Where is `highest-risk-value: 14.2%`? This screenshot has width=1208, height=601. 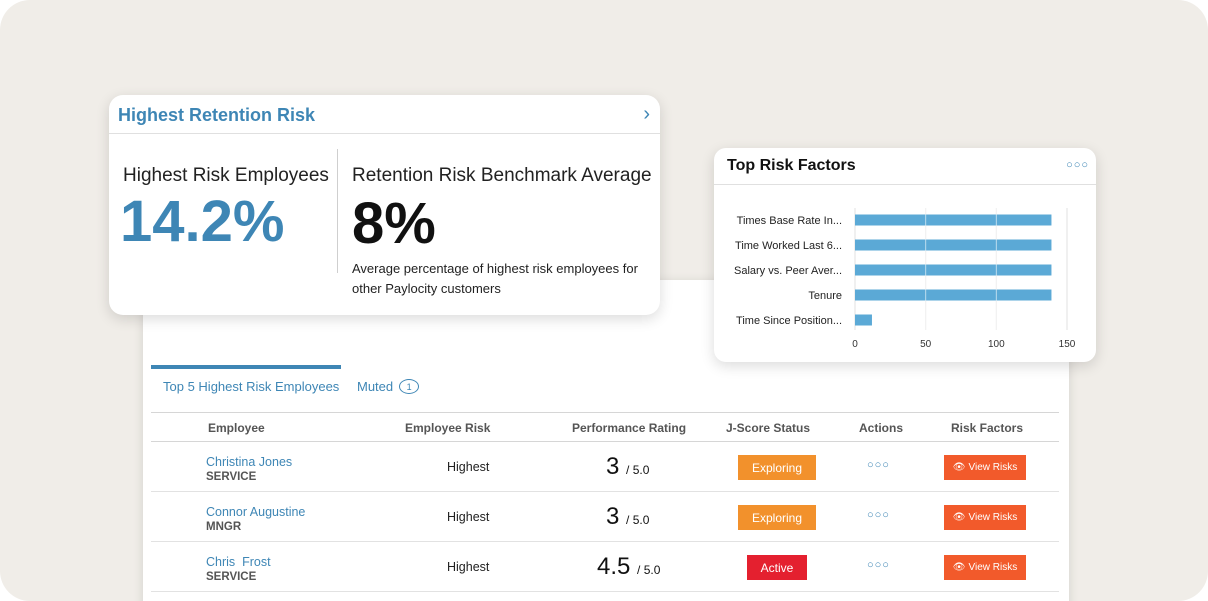 highest-risk-value: 14.2% is located at coordinates (202, 221).